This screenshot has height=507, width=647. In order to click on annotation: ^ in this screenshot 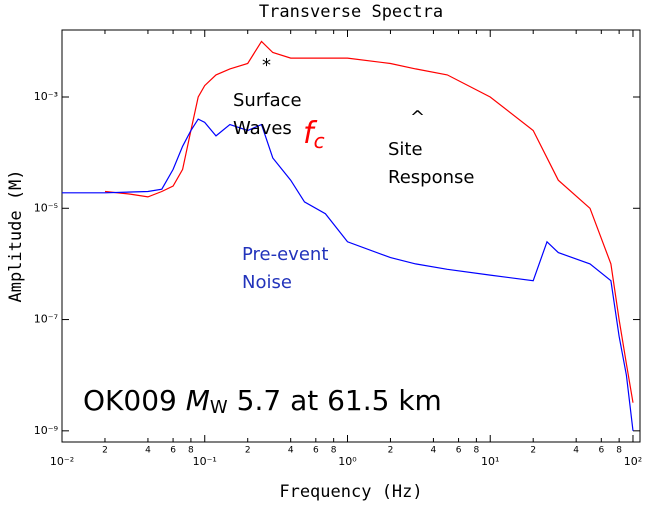, I will do `click(417, 117)`.